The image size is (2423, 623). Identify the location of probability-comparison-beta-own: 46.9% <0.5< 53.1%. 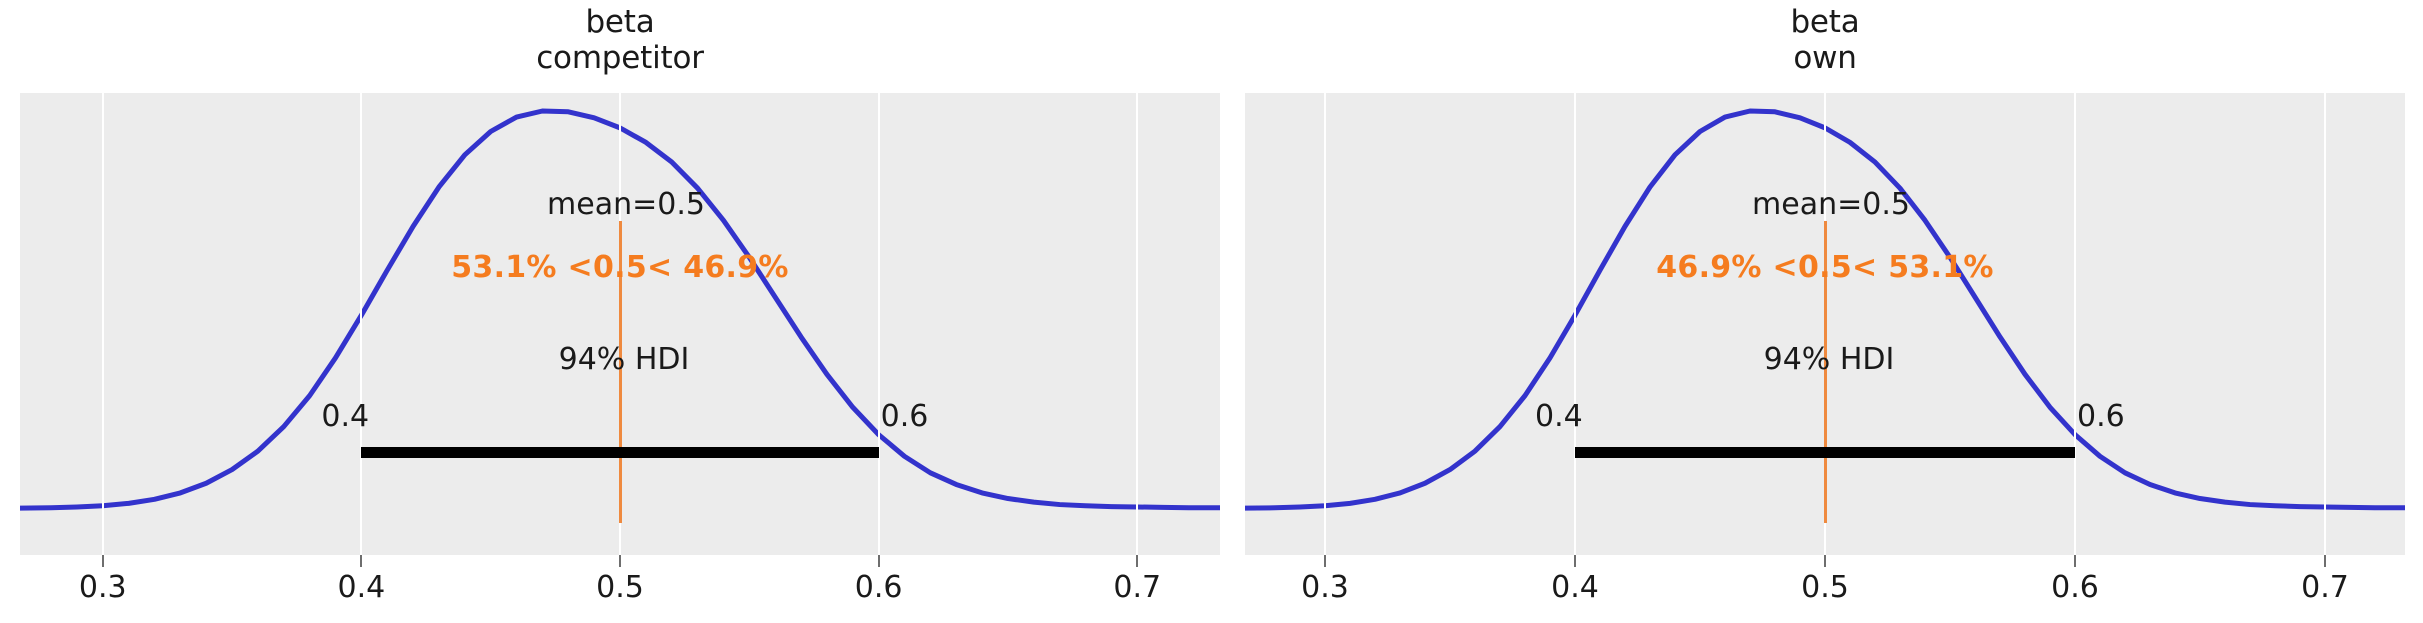
(1825, 267).